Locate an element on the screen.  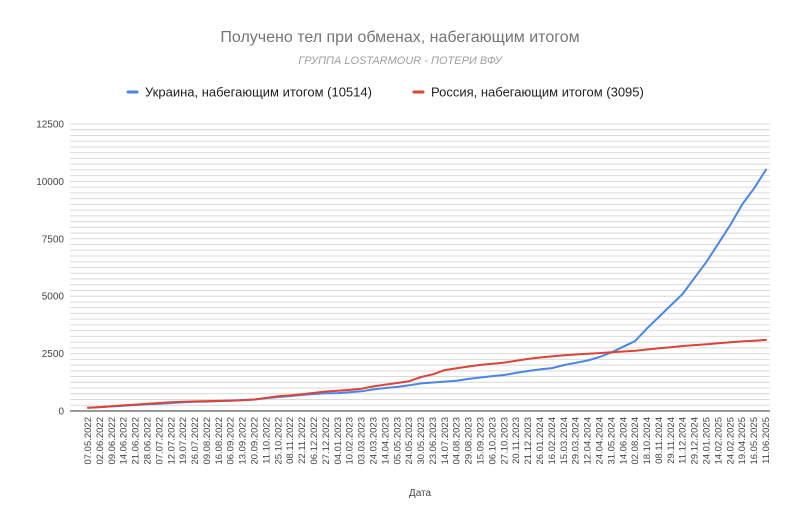
x-tick-label: 26.07.2022 is located at coordinates (195, 441).